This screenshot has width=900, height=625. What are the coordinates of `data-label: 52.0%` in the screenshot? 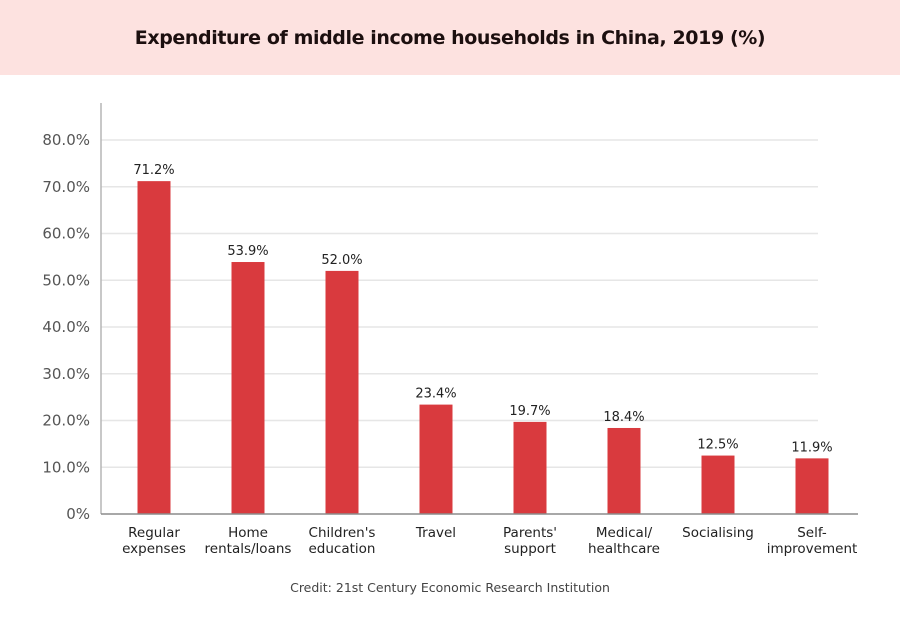 It's located at (341, 260).